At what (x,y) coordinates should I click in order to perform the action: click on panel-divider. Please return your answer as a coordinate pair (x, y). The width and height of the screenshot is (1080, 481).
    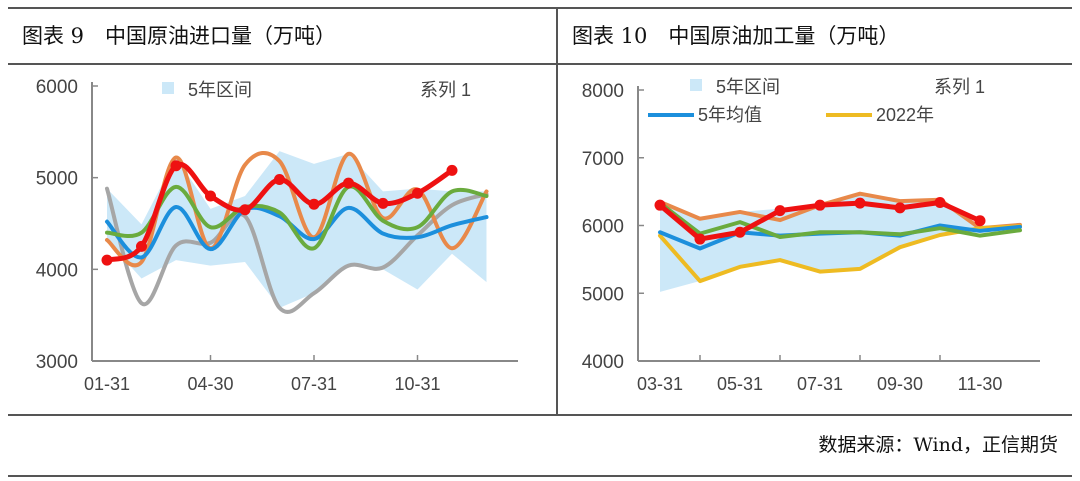
    Looking at the image, I should click on (557, 212).